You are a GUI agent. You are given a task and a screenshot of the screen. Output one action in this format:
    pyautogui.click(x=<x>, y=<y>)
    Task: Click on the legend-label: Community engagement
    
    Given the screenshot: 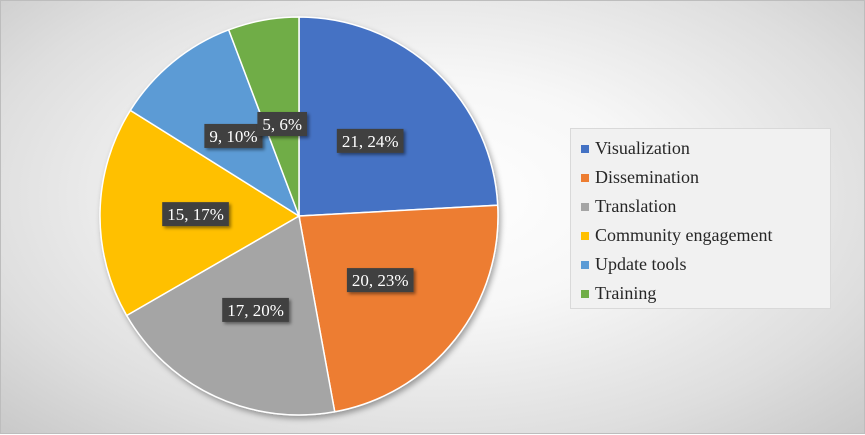 What is the action you would take?
    pyautogui.click(x=684, y=235)
    